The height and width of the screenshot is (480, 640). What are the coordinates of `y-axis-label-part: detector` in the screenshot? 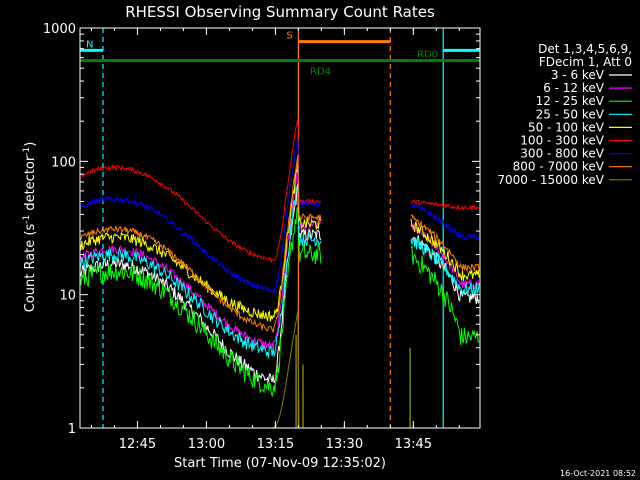 It's located at (30, 185).